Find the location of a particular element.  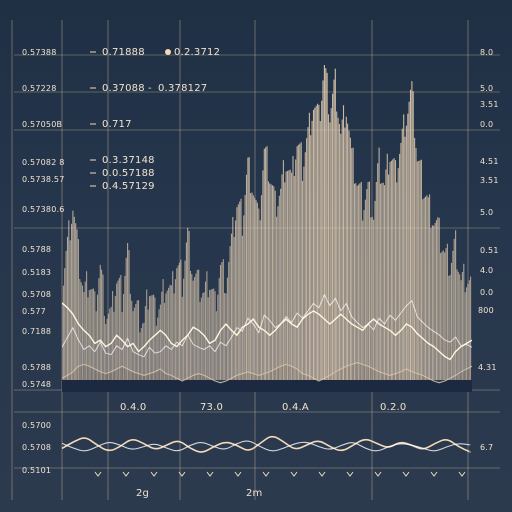

upper-left-label: 0.5738.57 is located at coordinates (43, 179).